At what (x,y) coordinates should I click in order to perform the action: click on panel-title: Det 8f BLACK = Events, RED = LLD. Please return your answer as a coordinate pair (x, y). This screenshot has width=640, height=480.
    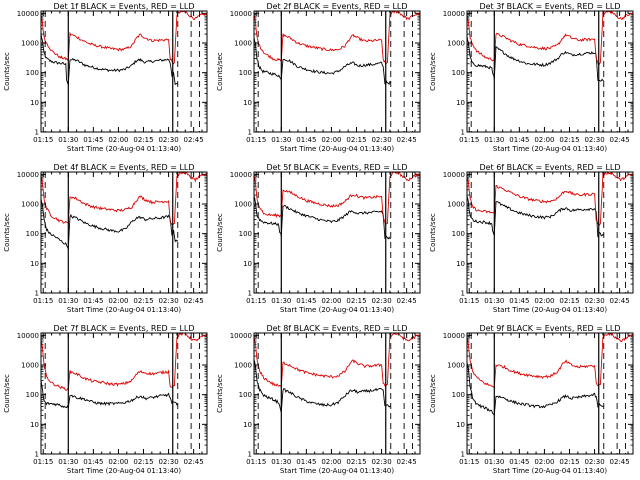
    Looking at the image, I should click on (336, 328).